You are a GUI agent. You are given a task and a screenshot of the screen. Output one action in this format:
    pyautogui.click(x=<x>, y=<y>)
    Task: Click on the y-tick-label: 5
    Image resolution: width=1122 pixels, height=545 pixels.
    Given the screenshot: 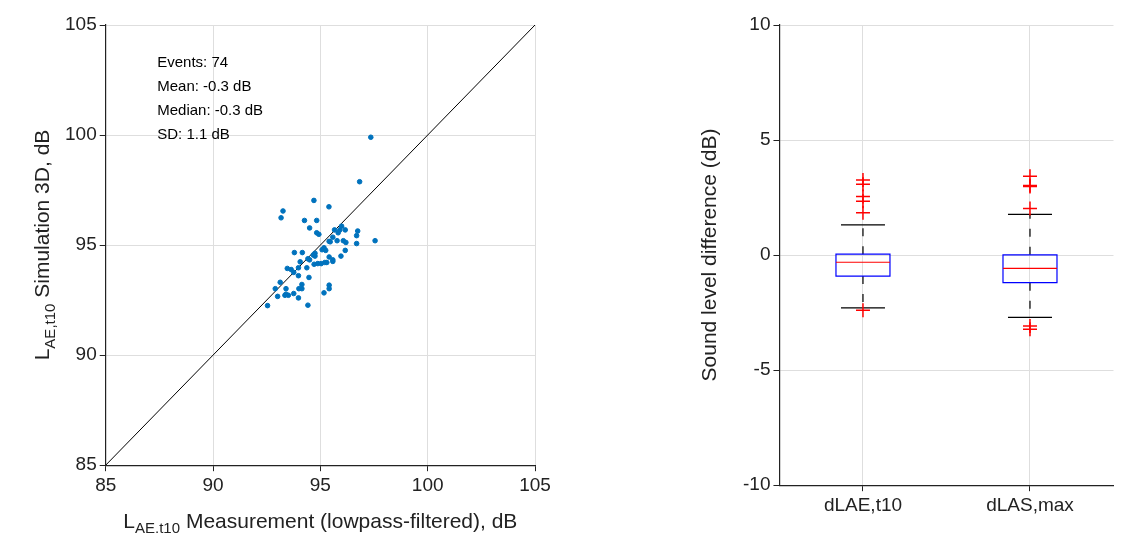 What is the action you would take?
    pyautogui.click(x=765, y=139)
    